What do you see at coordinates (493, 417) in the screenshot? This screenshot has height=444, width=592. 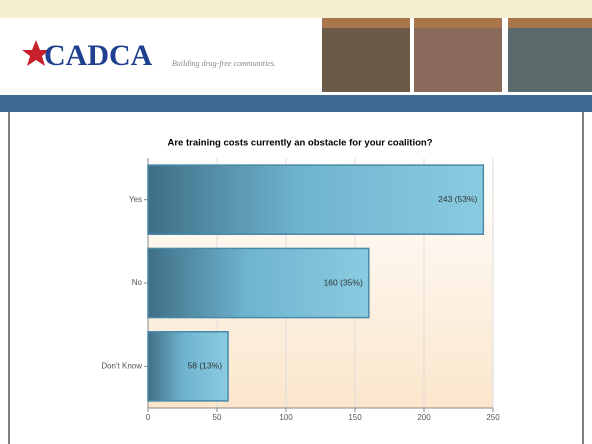 I see `x-tick-label: 250` at bounding box center [493, 417].